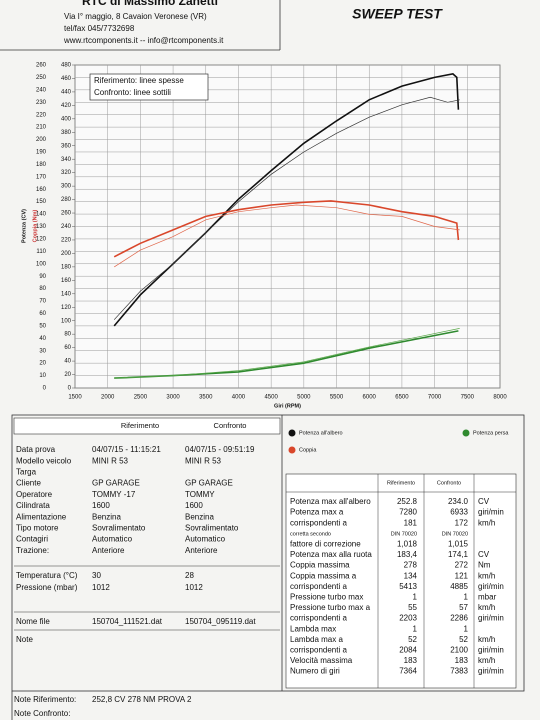 This screenshot has width=540, height=720. Describe the element at coordinates (458, 544) in the screenshot. I see `result-cell: 1,015` at that location.